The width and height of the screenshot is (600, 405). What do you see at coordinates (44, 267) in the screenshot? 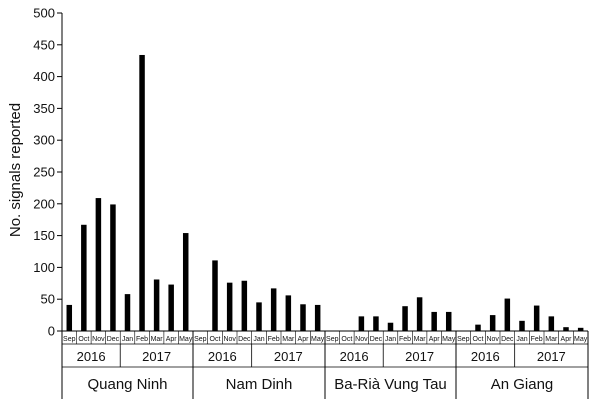
I see `y-tick-label: 100` at bounding box center [44, 267].